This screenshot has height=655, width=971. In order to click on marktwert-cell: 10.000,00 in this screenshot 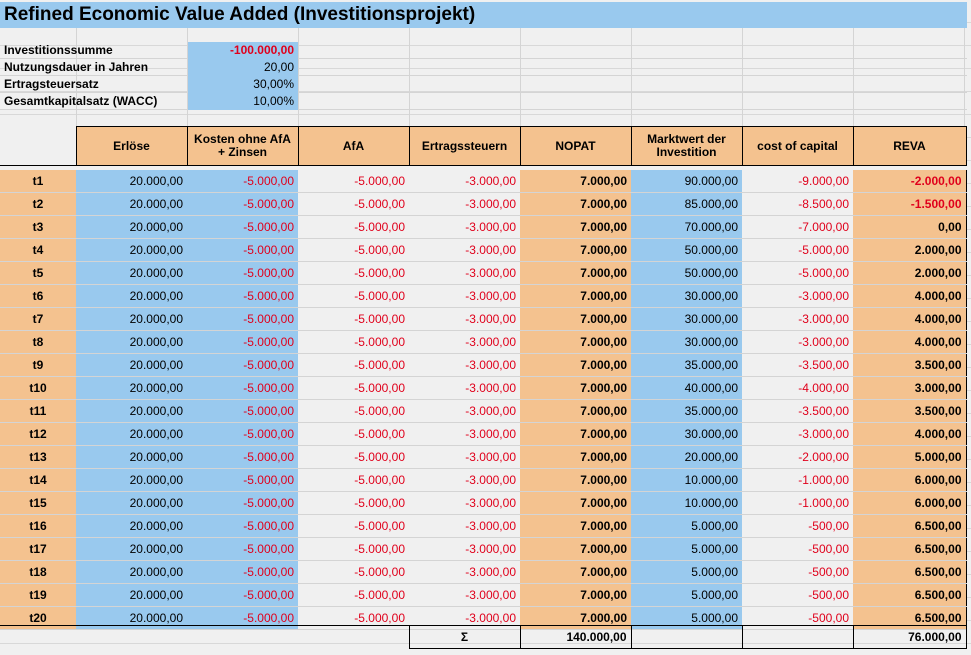, I will do `click(686, 480)`.